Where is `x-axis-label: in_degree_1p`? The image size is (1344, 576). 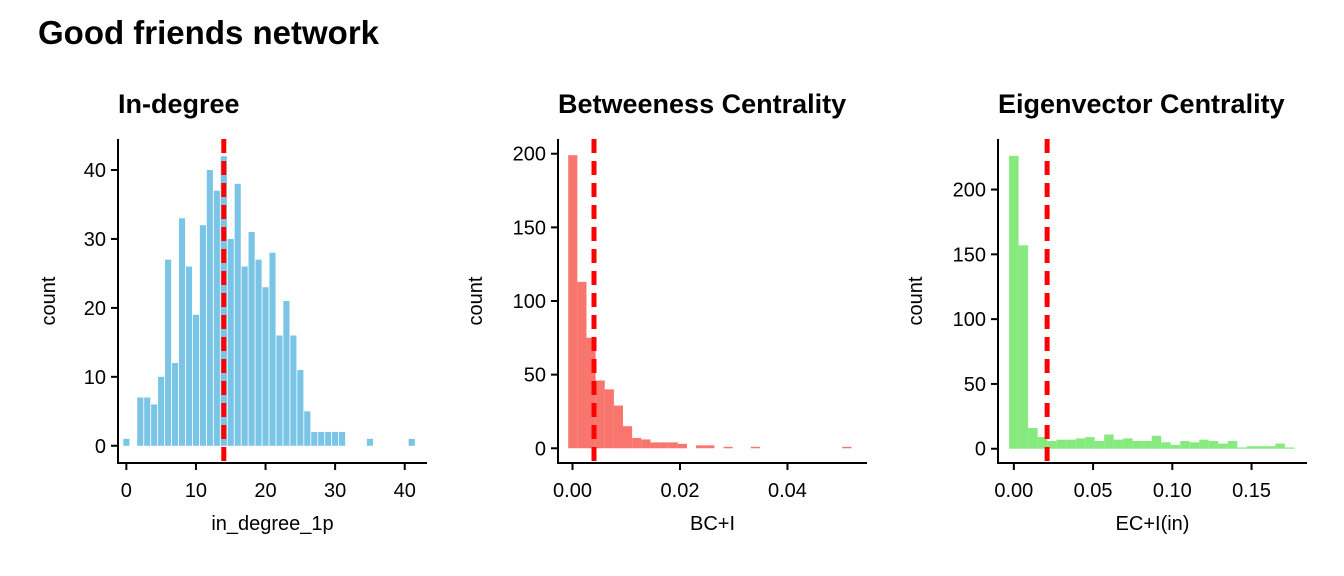 x-axis-label: in_degree_1p is located at coordinates (272, 524).